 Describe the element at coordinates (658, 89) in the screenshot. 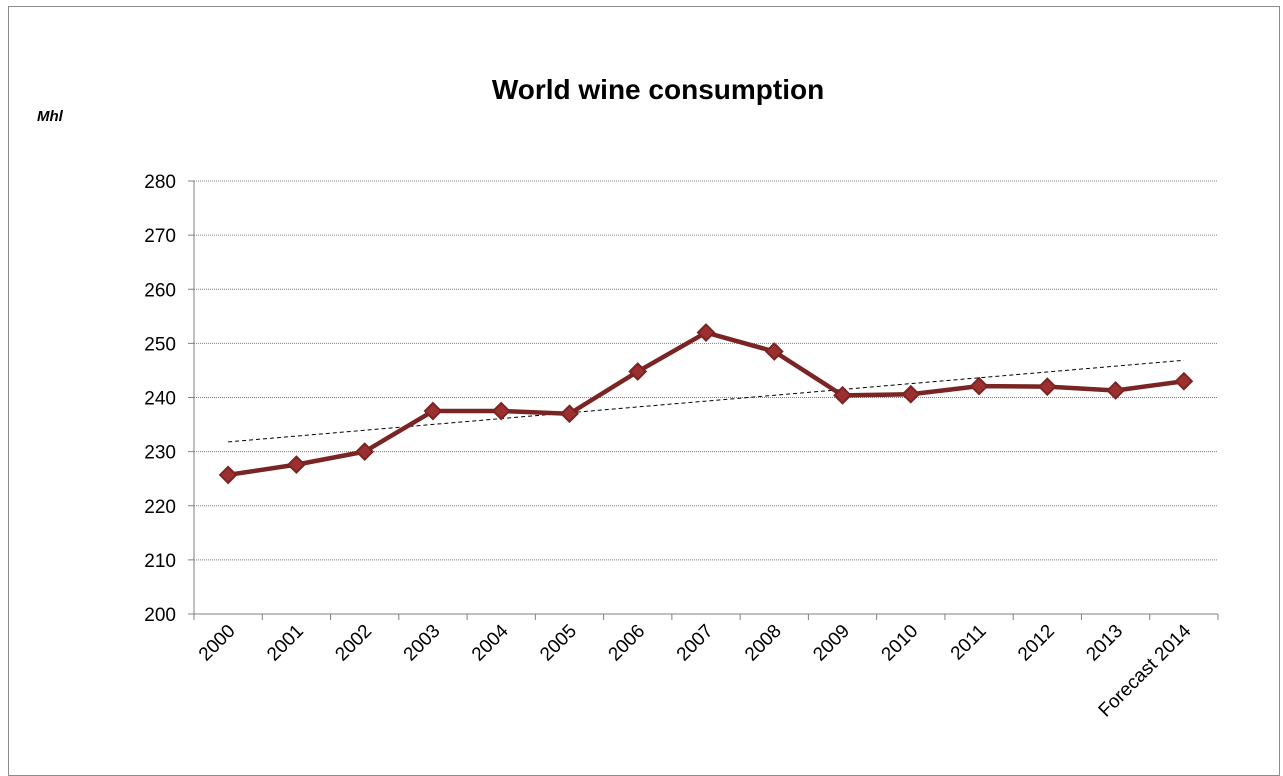

I see `chart-title: World wine consumption` at that location.